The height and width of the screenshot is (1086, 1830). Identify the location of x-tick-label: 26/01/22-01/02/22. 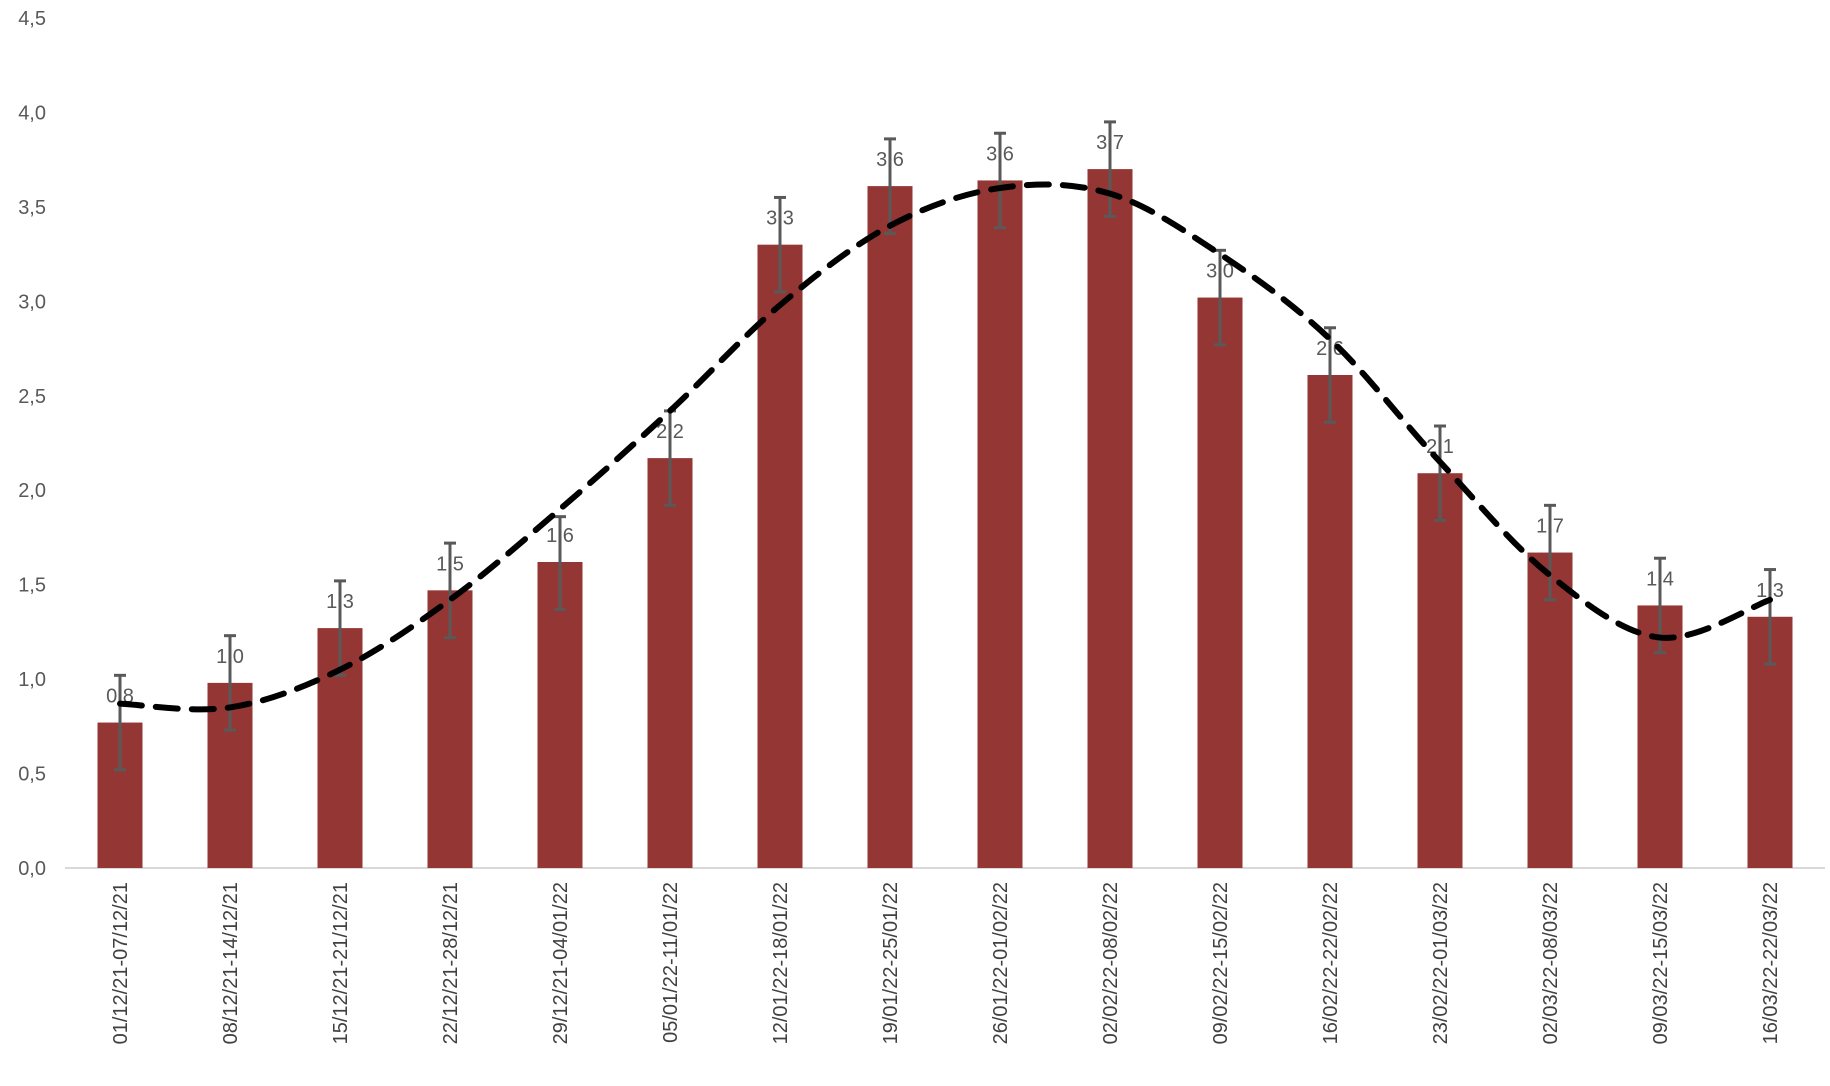
(1001, 963).